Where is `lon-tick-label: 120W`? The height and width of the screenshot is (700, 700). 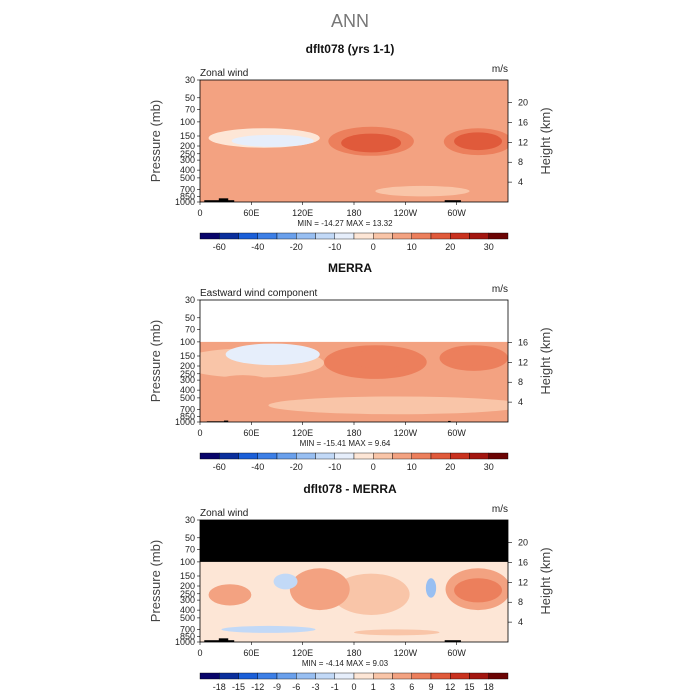 lon-tick-label: 120W is located at coordinates (406, 653).